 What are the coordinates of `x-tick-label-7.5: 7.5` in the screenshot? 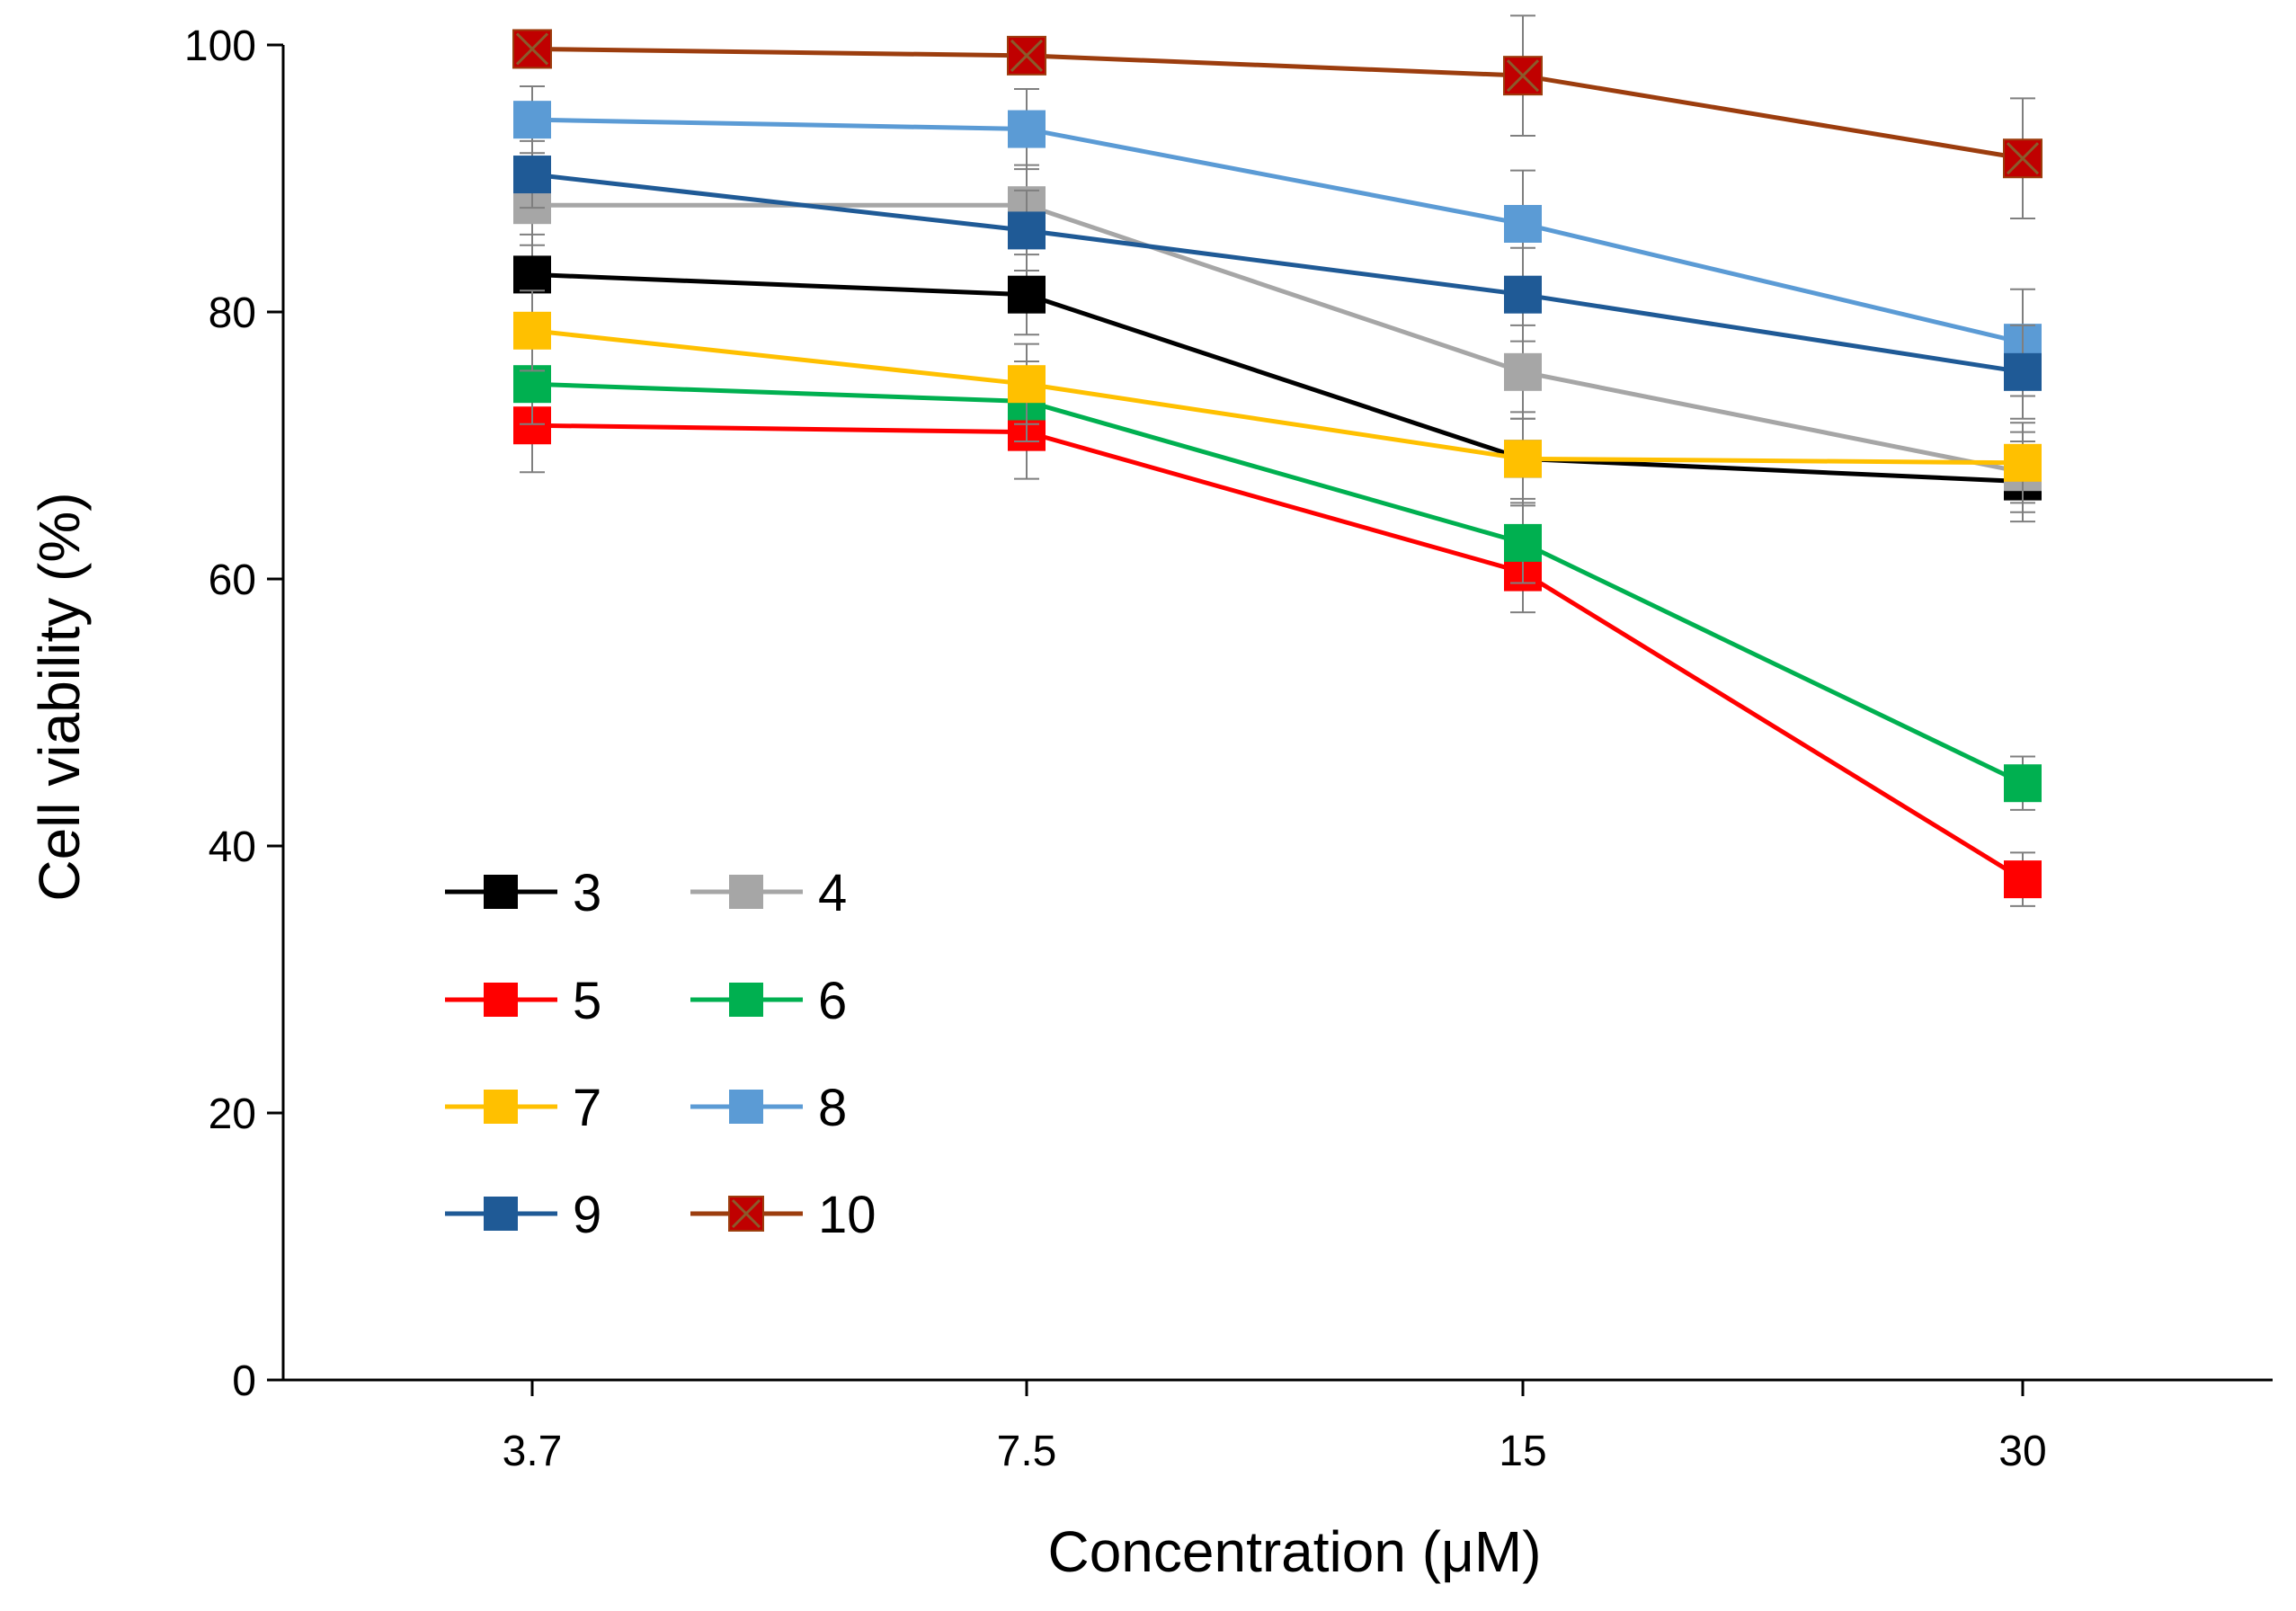 It's located at (1027, 1451).